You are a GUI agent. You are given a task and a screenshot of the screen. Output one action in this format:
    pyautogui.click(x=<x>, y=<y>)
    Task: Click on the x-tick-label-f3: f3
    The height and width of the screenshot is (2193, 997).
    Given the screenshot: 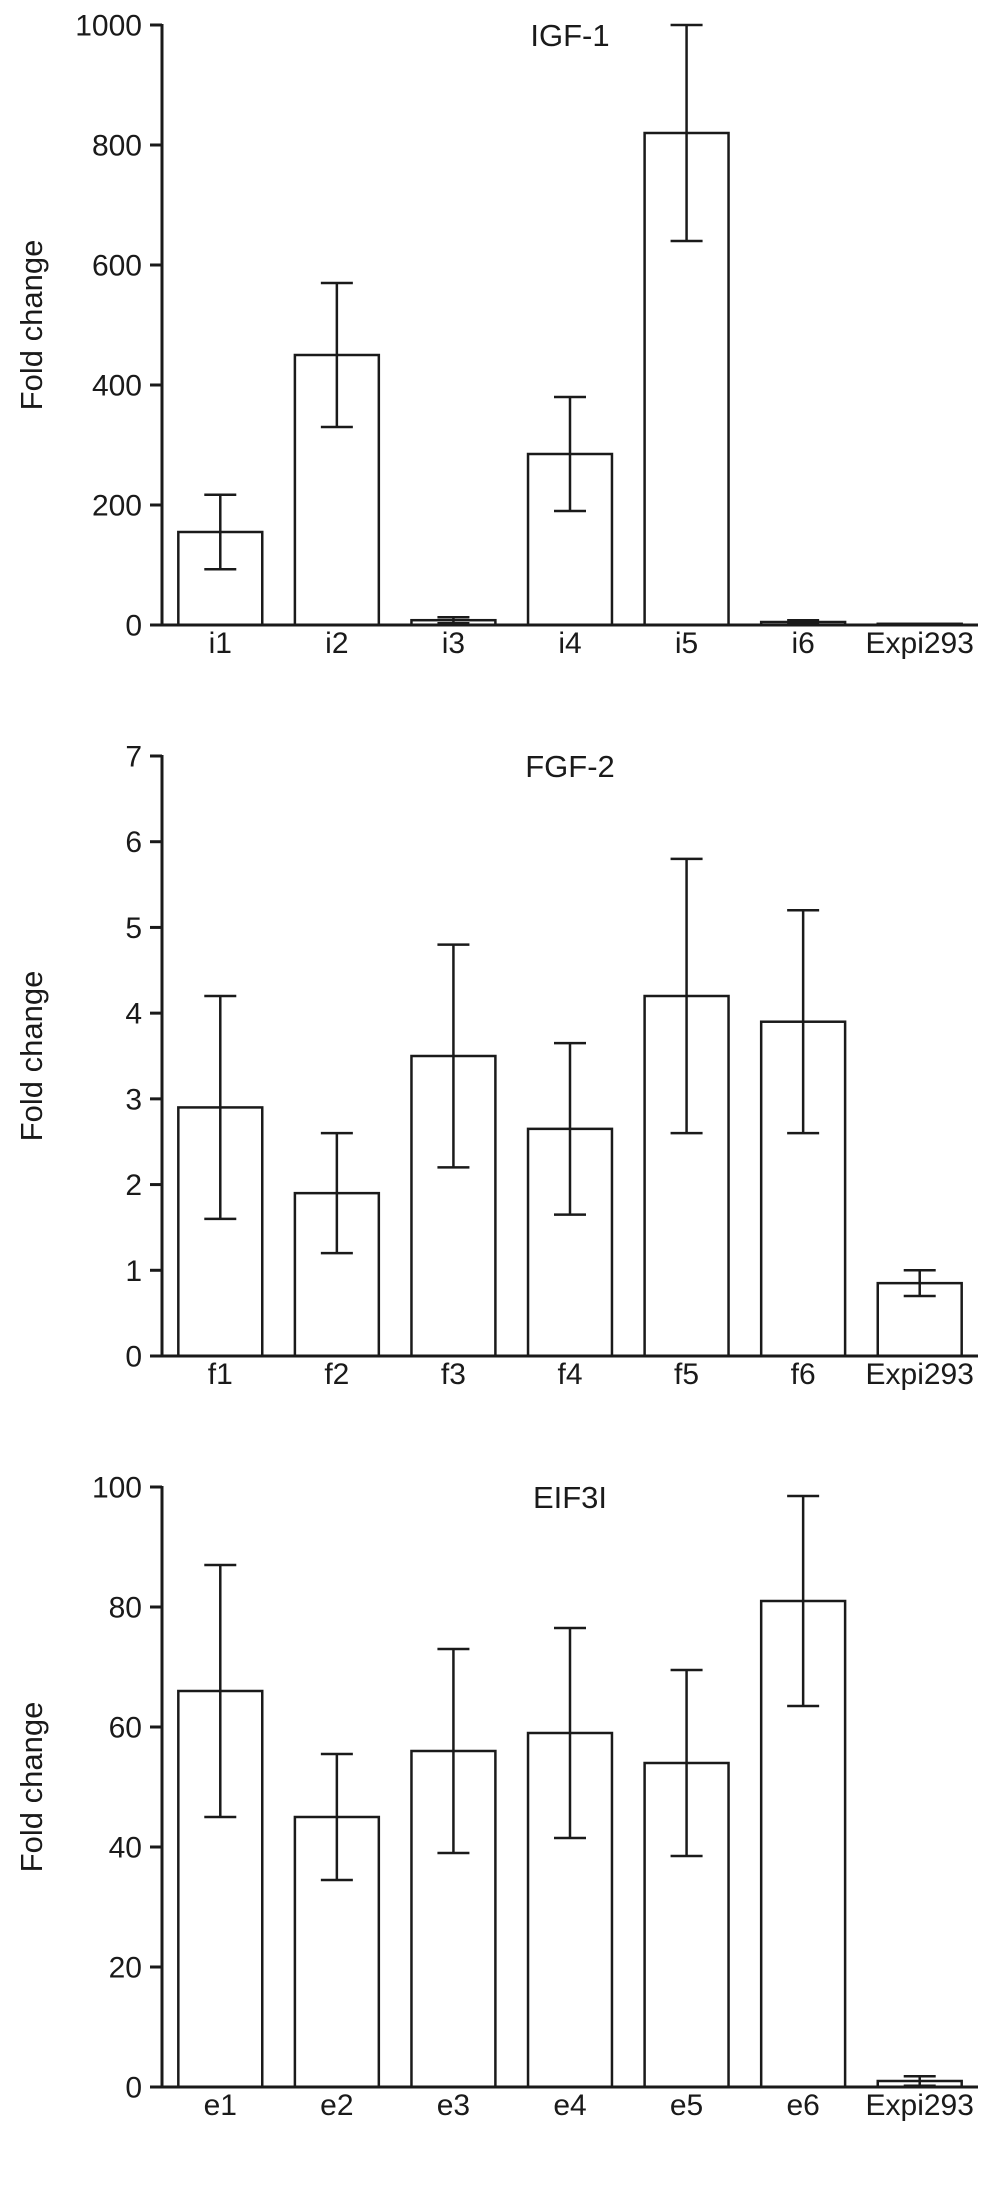 What is the action you would take?
    pyautogui.click(x=453, y=1374)
    